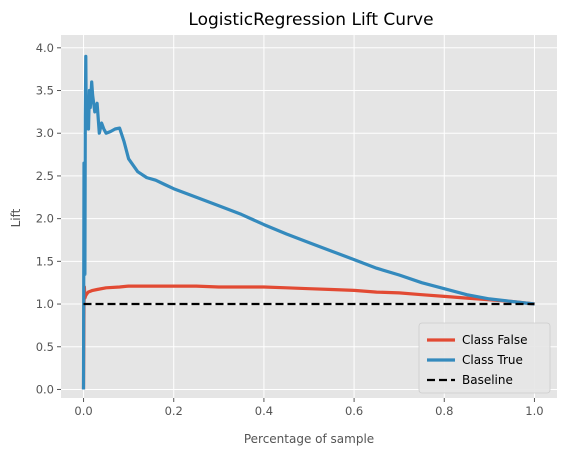  Describe the element at coordinates (45, 389) in the screenshot. I see `y-tick-label: 0.0` at that location.